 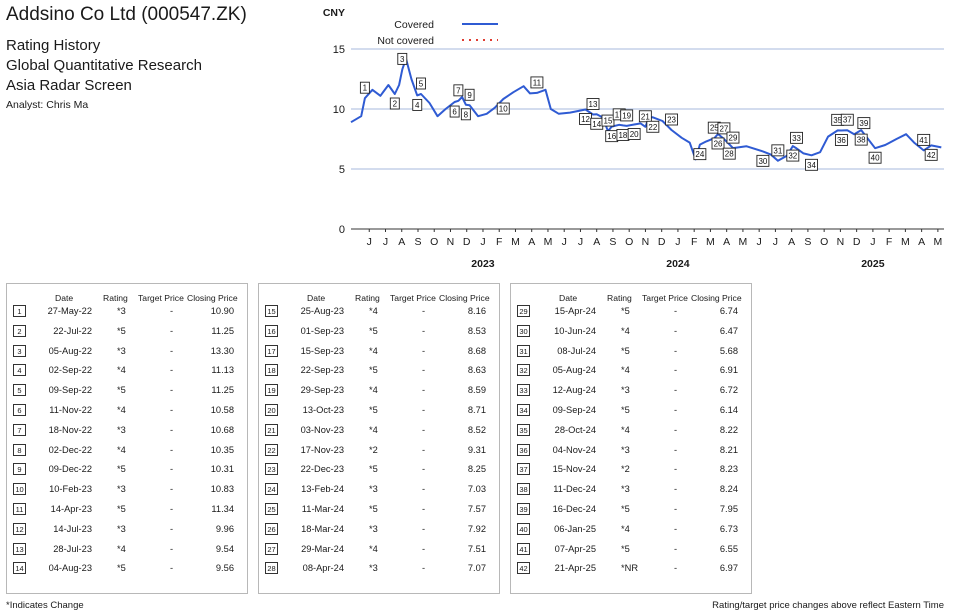 What do you see at coordinates (576, 350) in the screenshot?
I see `row-date: 08-Jul-24` at bounding box center [576, 350].